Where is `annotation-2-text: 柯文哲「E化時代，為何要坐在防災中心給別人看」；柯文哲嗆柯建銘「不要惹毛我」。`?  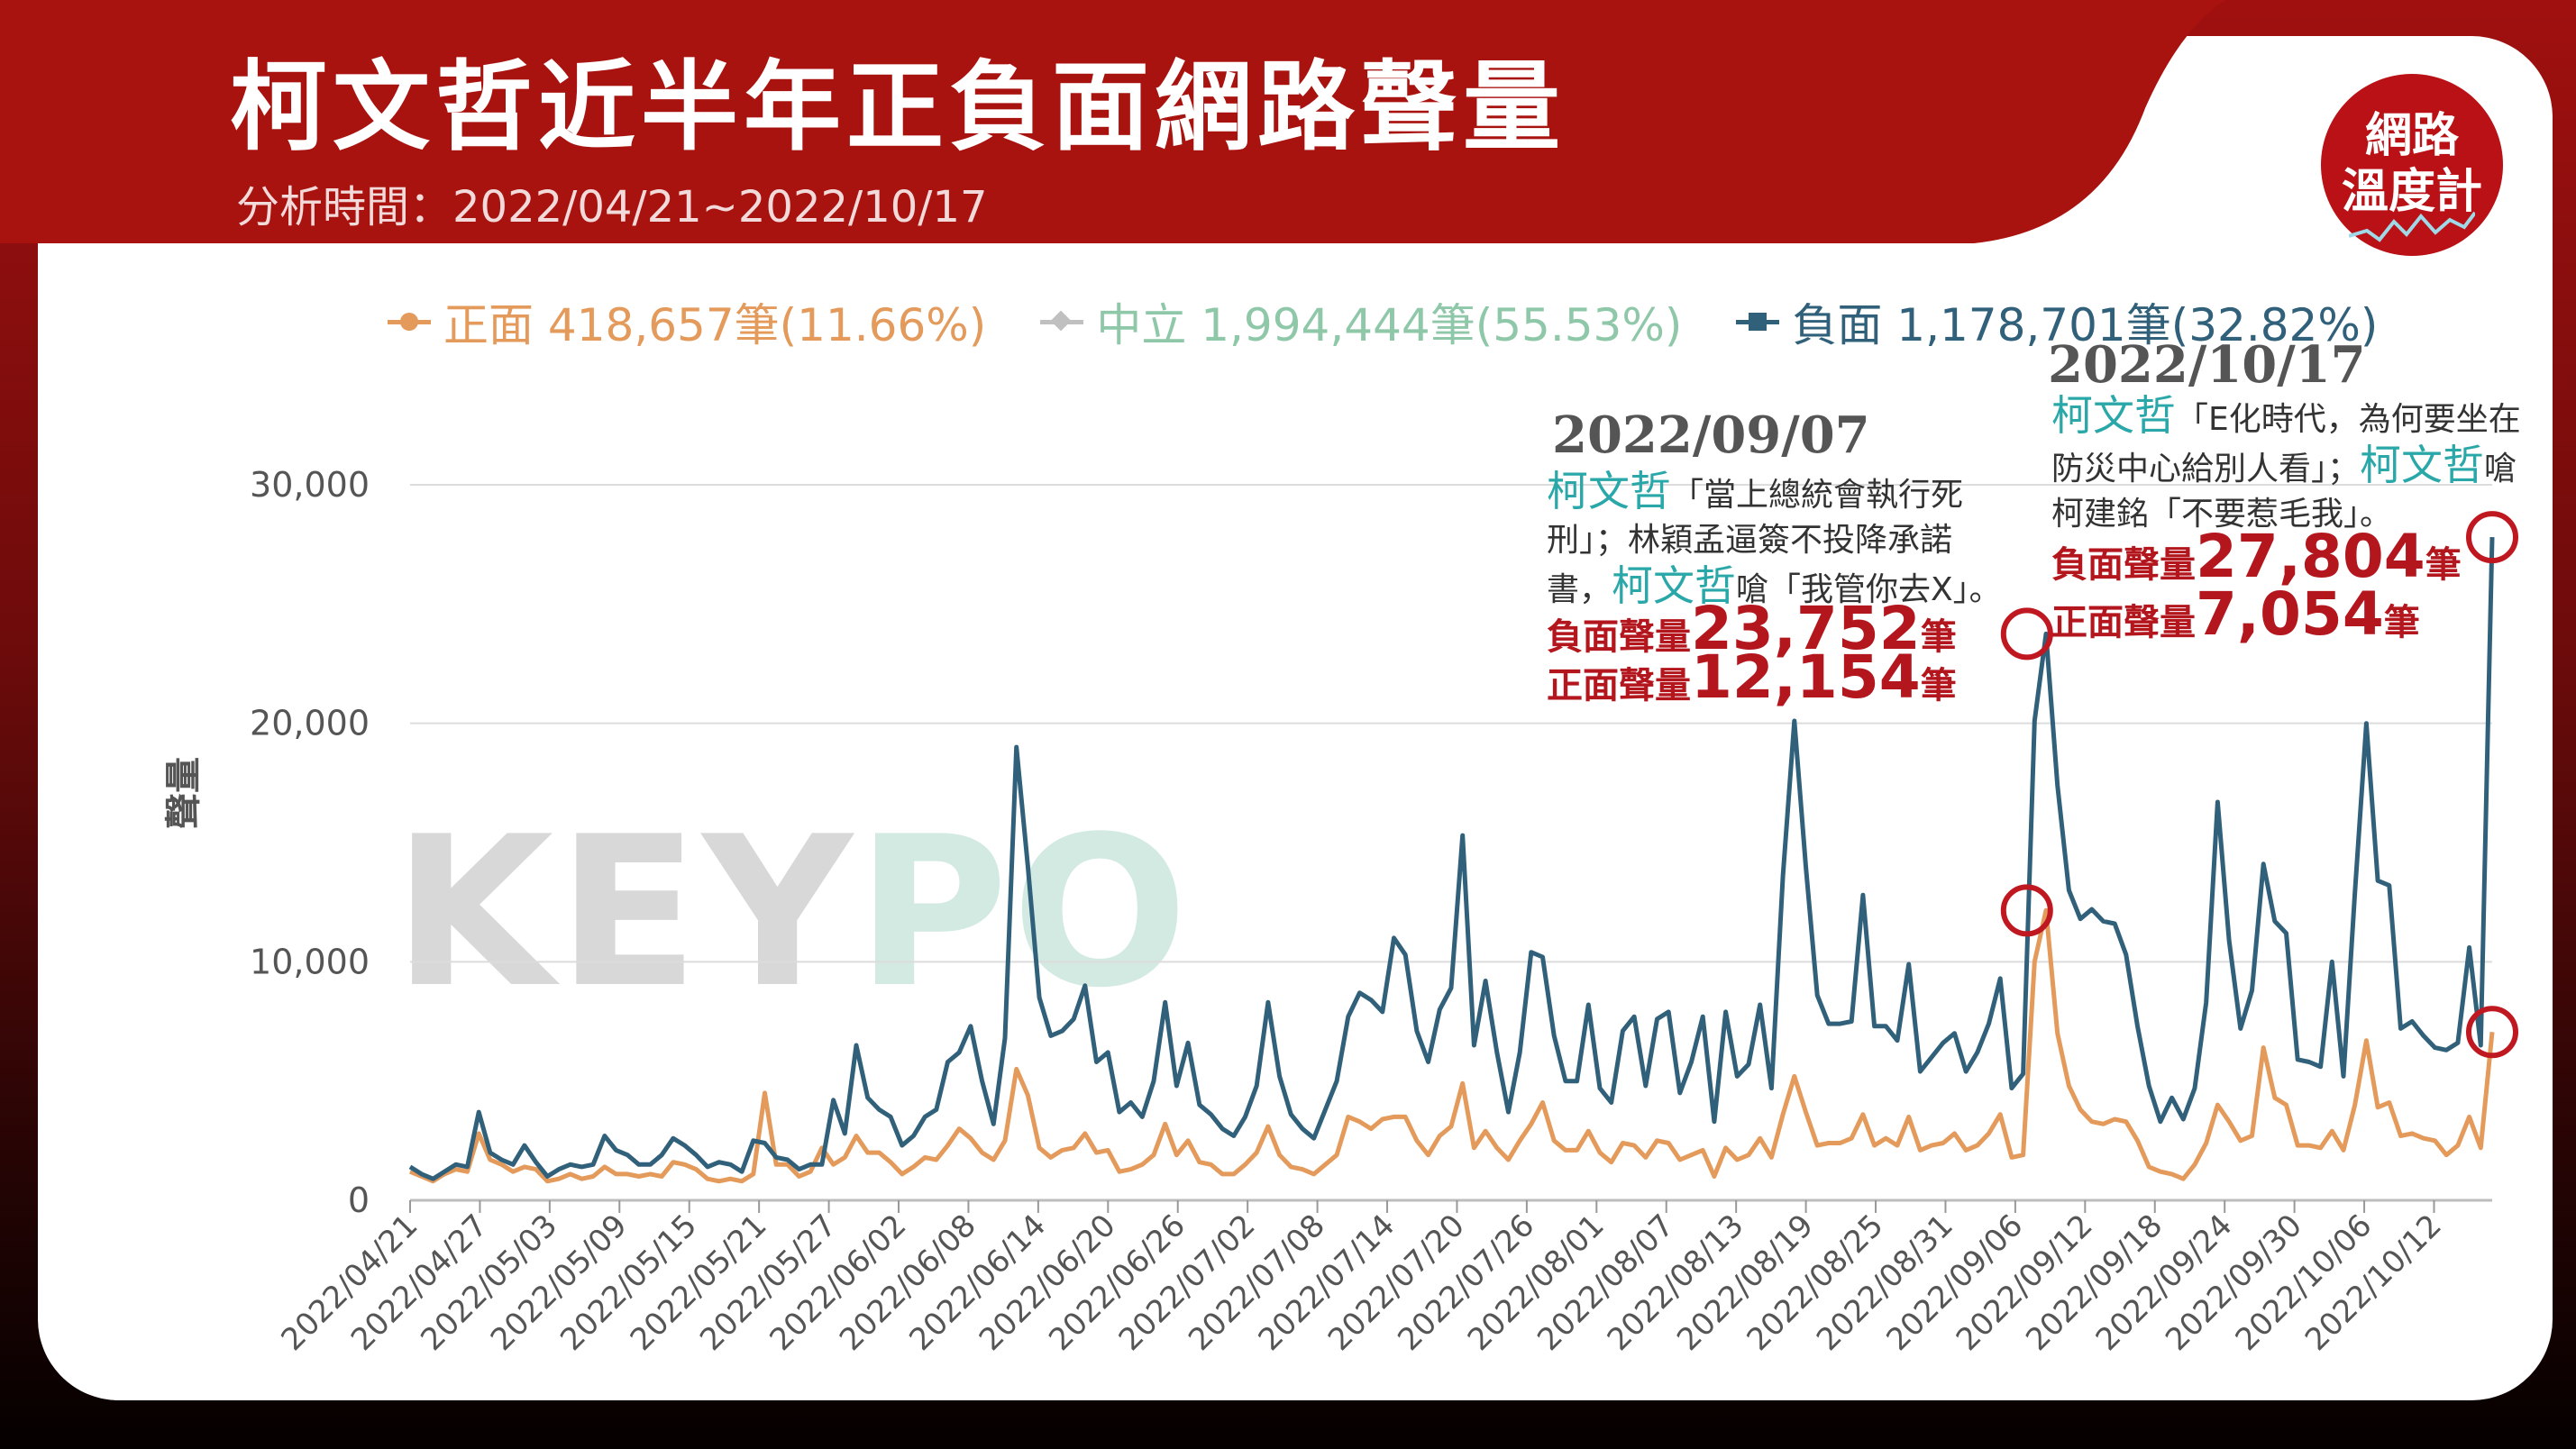
annotation-2-text: 柯文哲「E化時代，為何要坐在防災中心給別人看」；柯文哲嗆柯建銘「不要惹毛我」。 is located at coordinates (2290, 465).